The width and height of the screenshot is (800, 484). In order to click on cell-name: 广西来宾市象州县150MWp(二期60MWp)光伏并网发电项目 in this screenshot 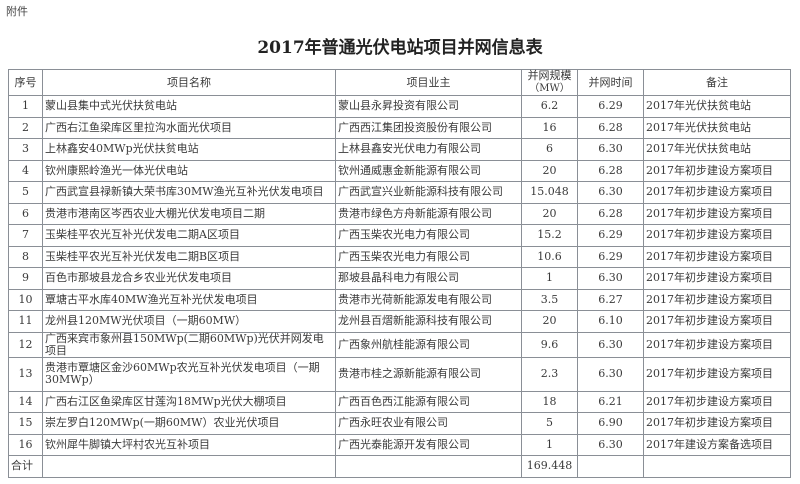, I will do `click(189, 344)`.